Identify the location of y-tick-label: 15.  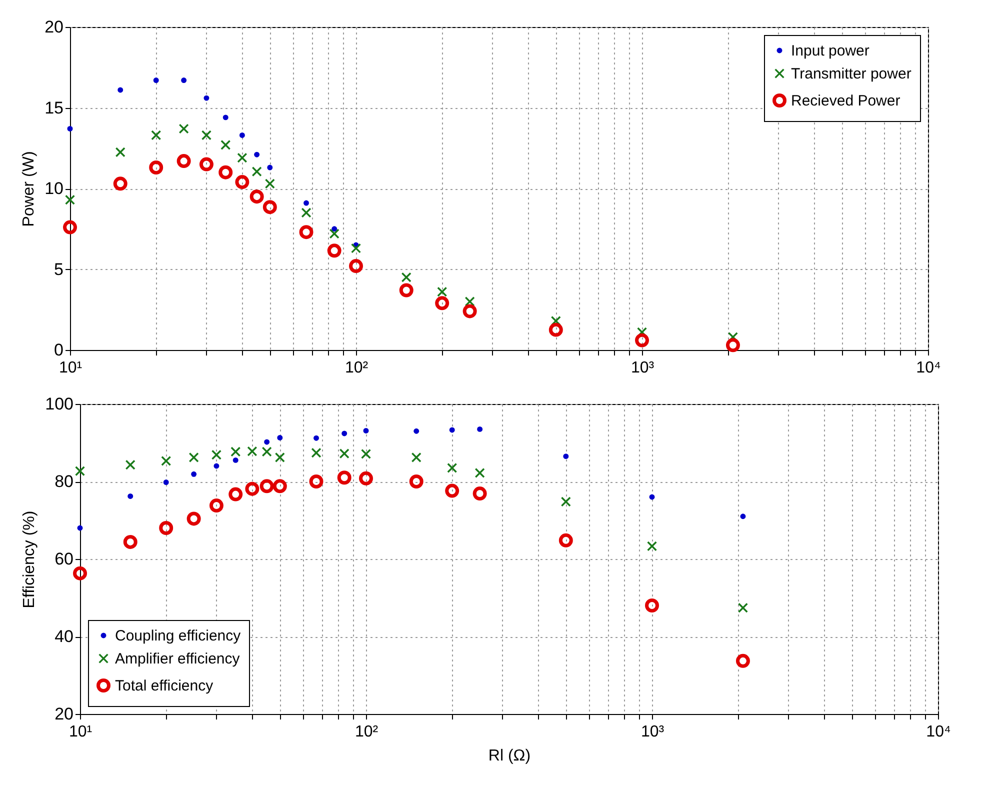
(54, 108).